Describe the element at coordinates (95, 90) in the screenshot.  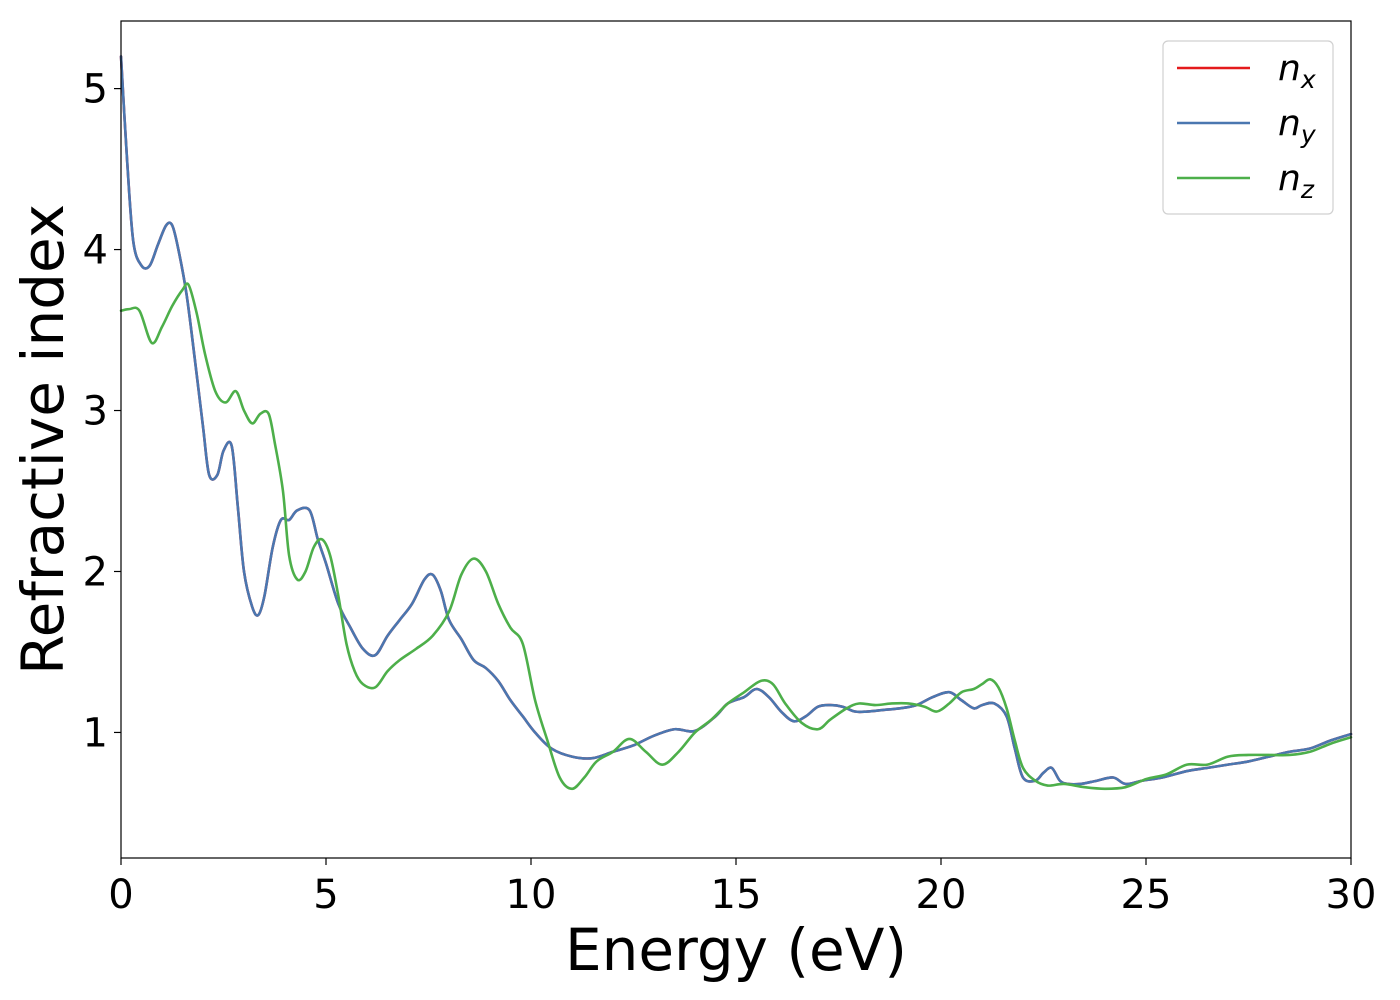
I see `y-tick-label: 5` at that location.